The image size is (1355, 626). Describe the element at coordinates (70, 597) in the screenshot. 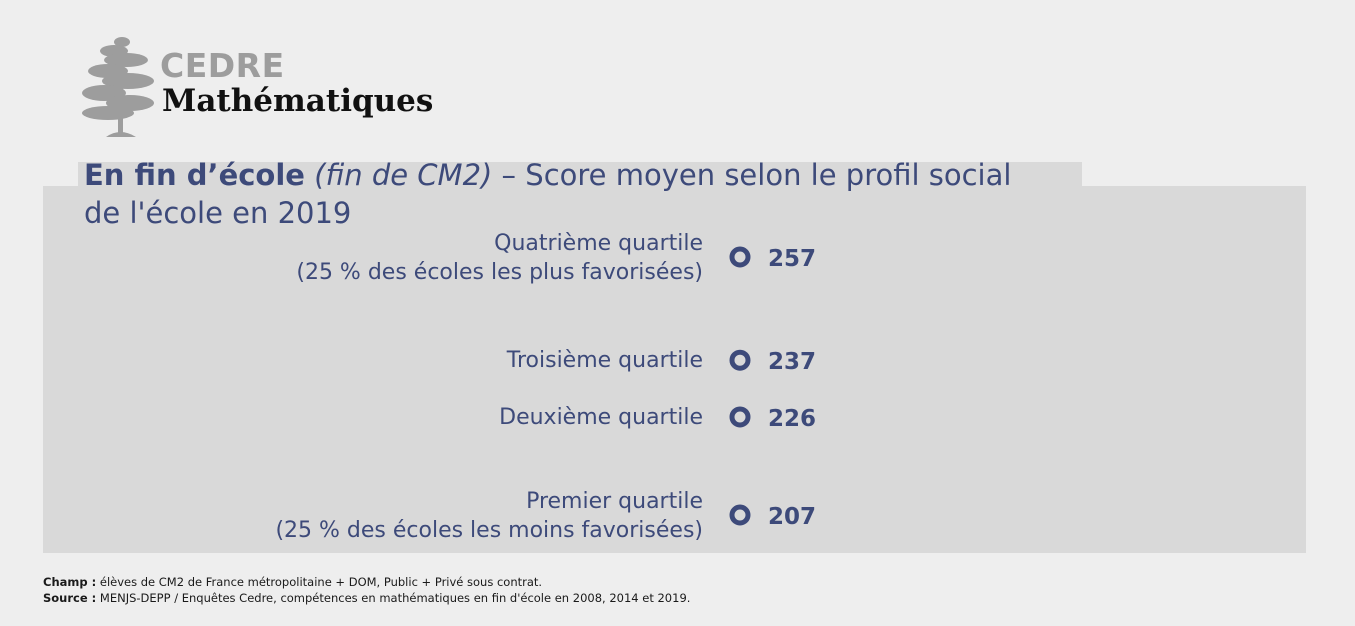

I see `source-label: Source :` at that location.